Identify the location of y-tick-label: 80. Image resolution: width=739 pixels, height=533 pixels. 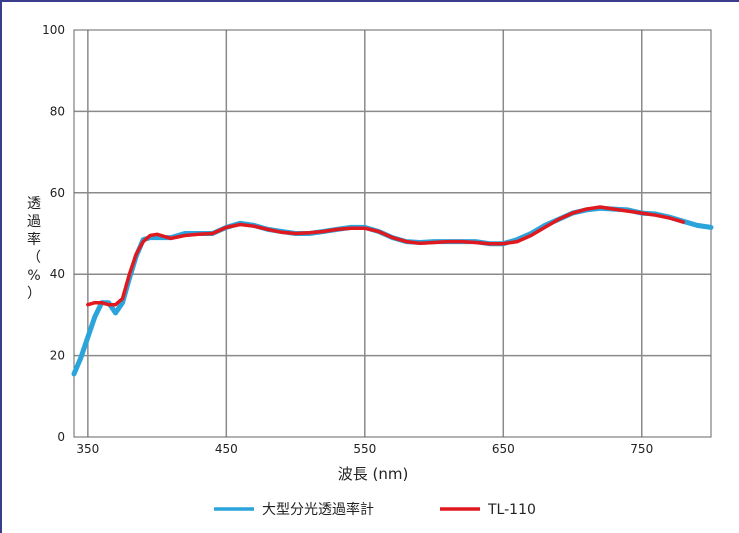
(57, 111).